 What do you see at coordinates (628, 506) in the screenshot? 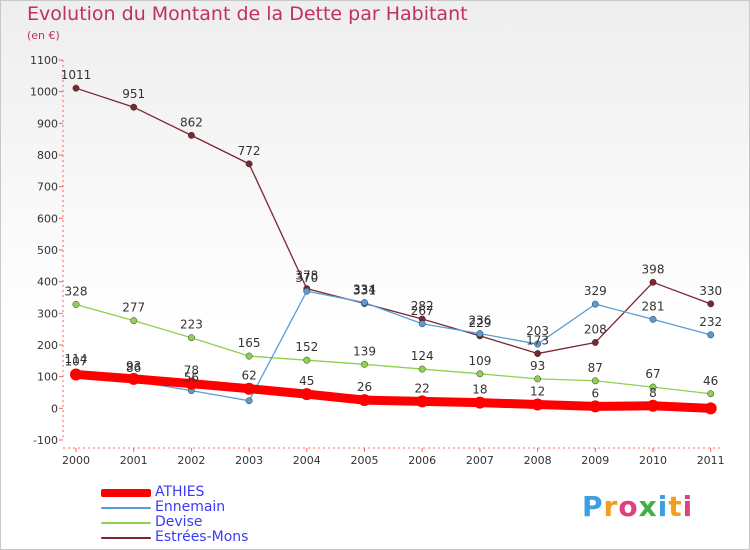
I see `logo-letter: o` at bounding box center [628, 506].